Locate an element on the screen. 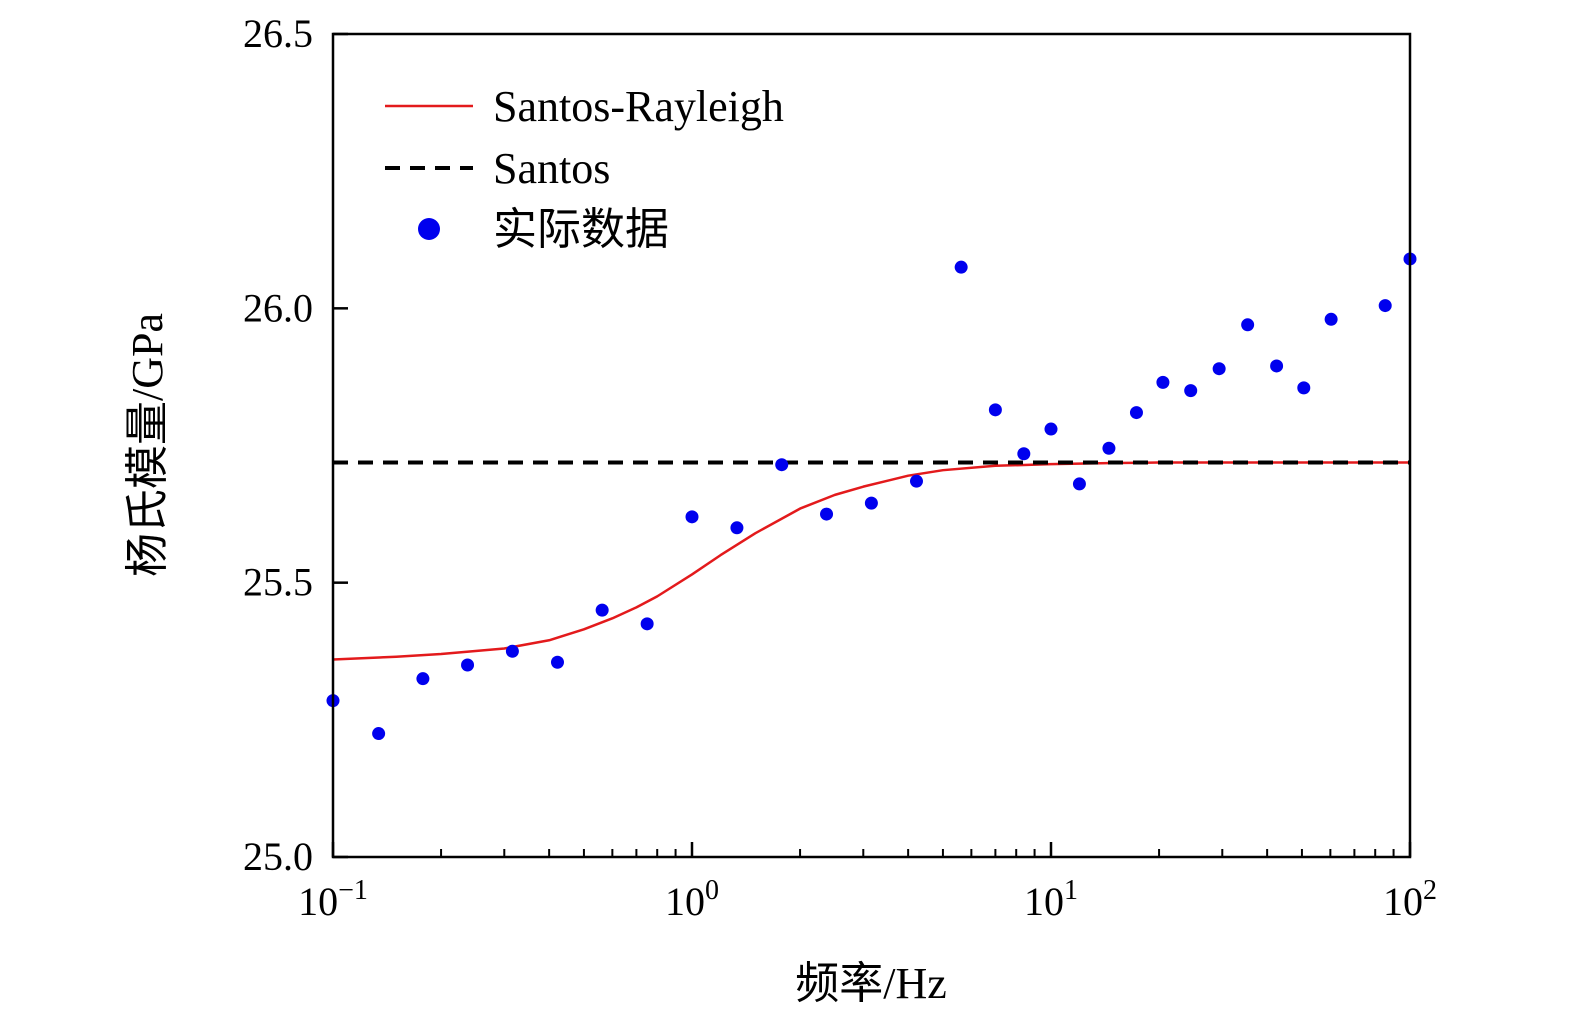 Image resolution: width=1575 pixels, height=1024 pixels. legend-label-santos-rayleigh: Santos-Rayleigh is located at coordinates (638, 106).